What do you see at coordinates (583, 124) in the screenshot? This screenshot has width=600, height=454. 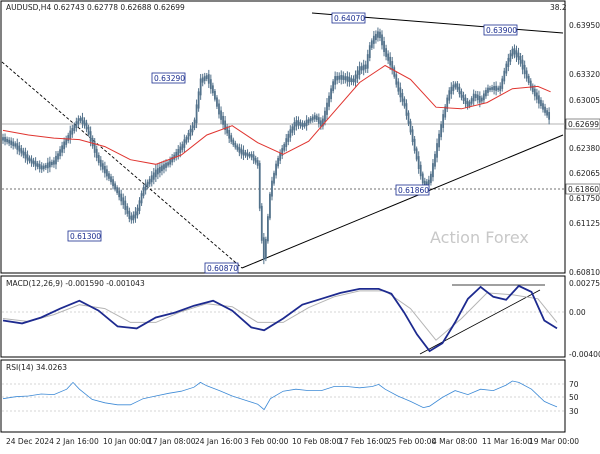 I see `current-price-label: 0.62699` at bounding box center [583, 124].